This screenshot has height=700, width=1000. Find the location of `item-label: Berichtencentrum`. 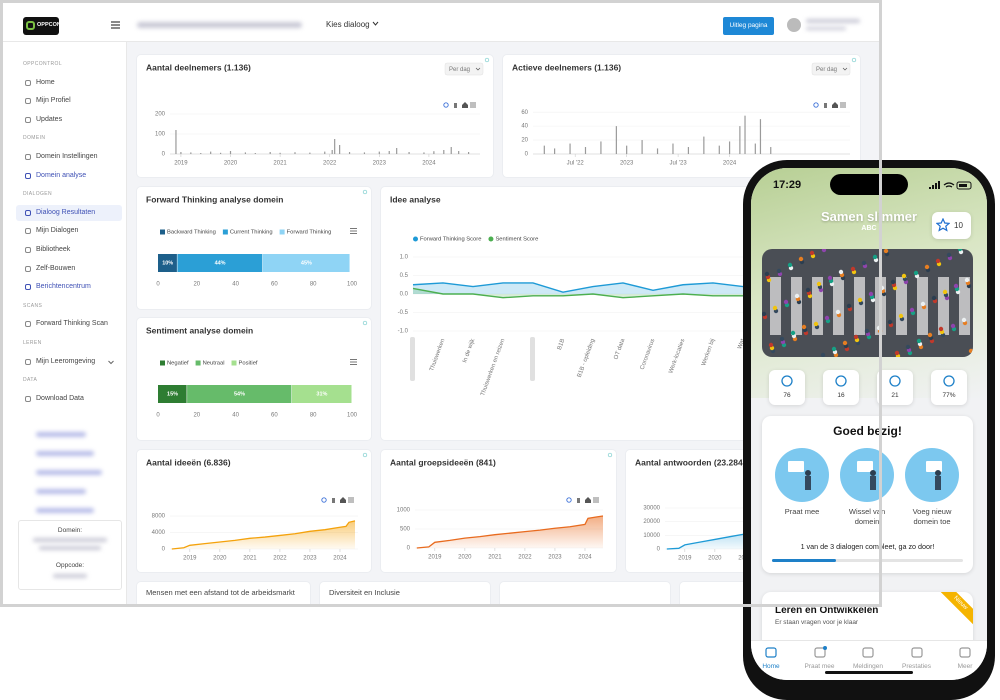

item-label: Berichtencentrum is located at coordinates (63, 287).